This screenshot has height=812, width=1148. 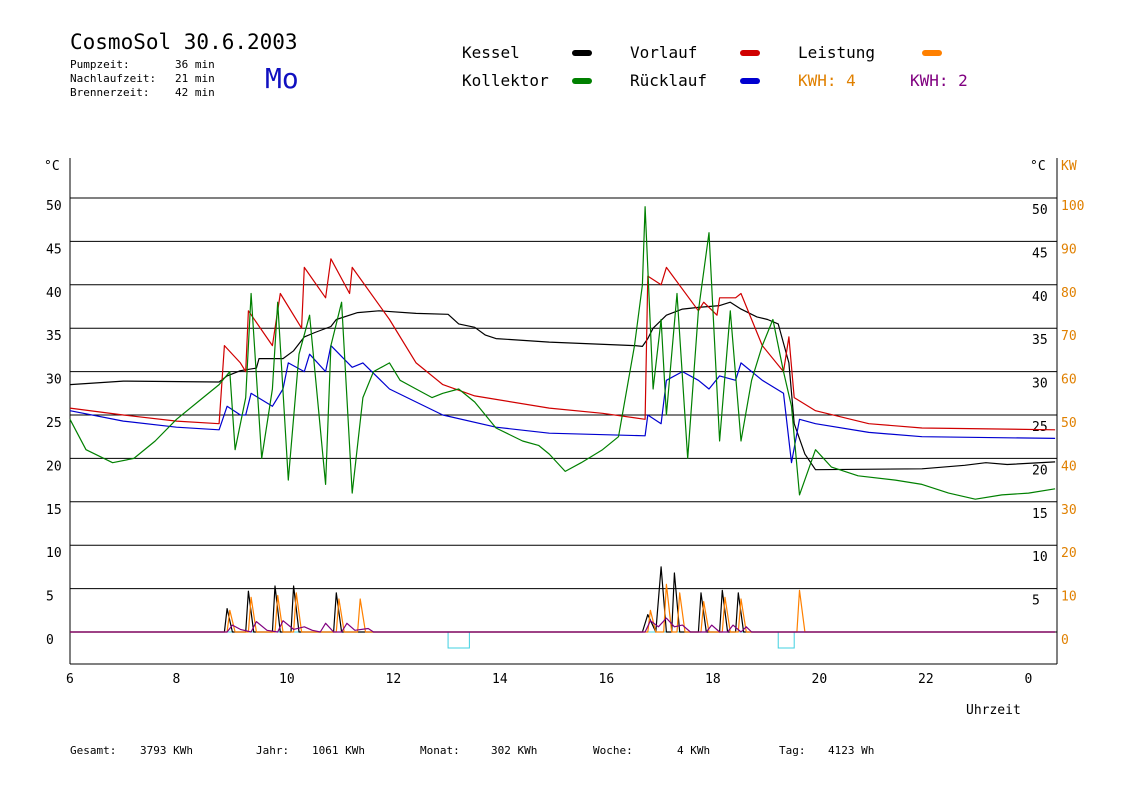 What do you see at coordinates (713, 679) in the screenshot?
I see `x-tick-label: 18` at bounding box center [713, 679].